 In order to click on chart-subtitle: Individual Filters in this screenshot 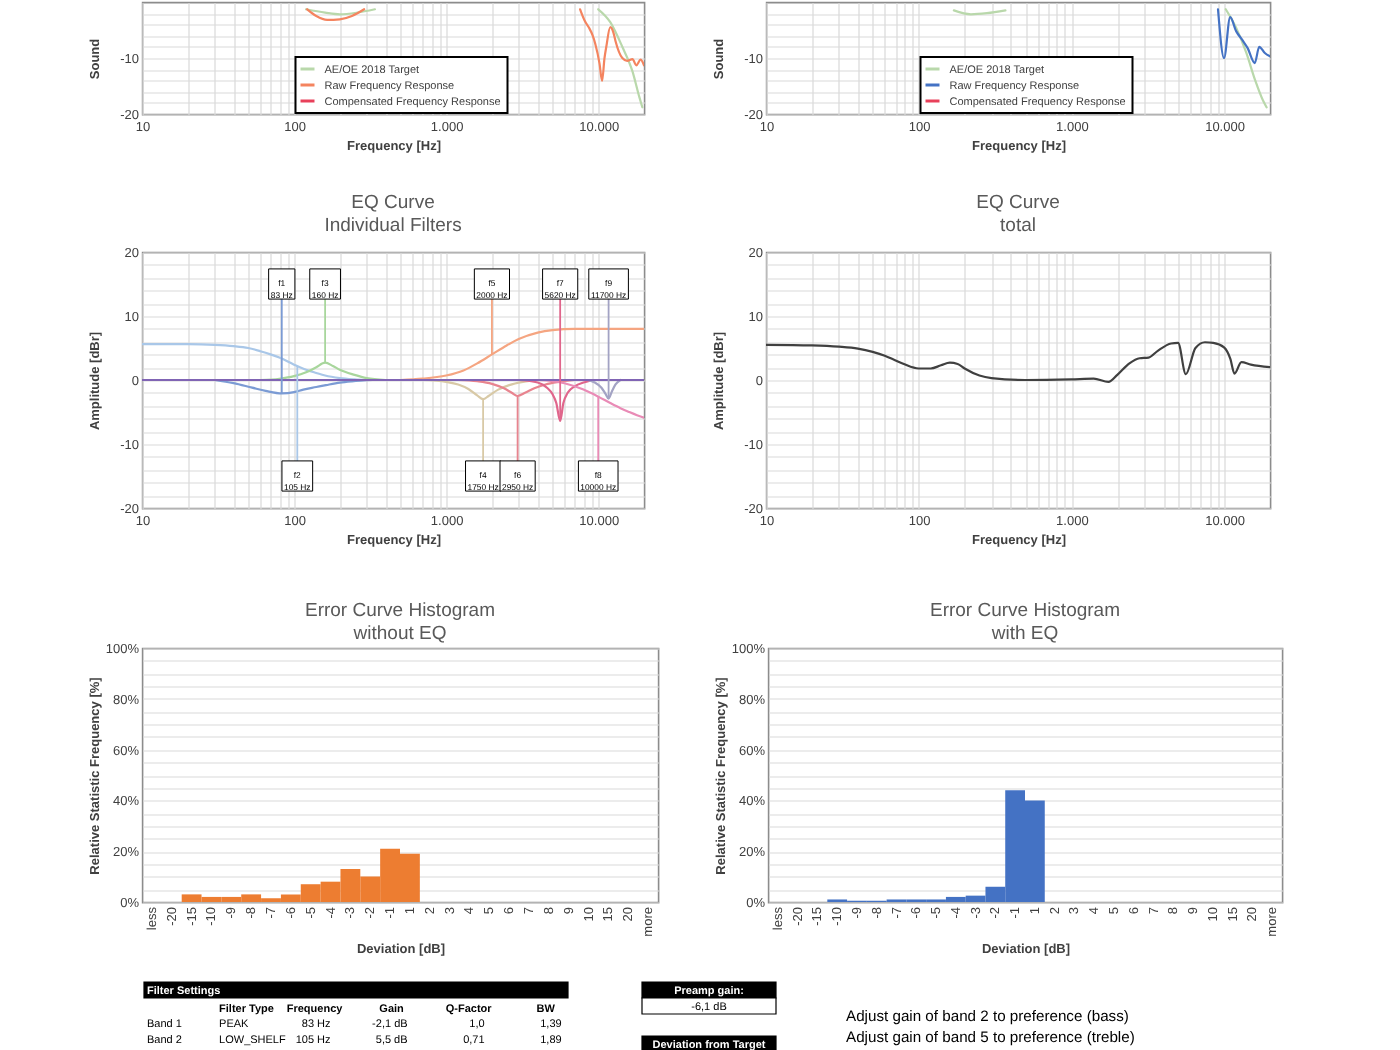, I will do `click(393, 226)`.